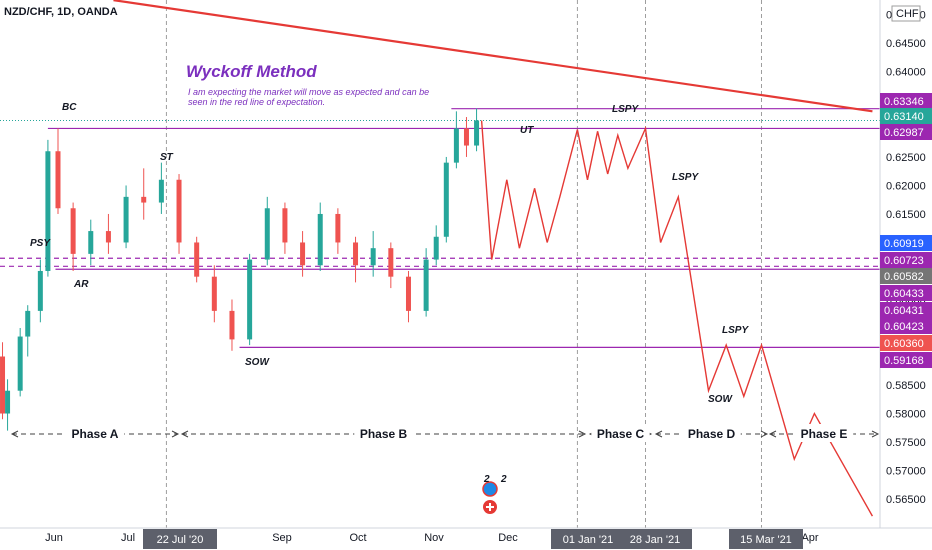 This screenshot has width=932, height=550. What do you see at coordinates (906, 415) in the screenshot?
I see `price-tick: 0.58000` at bounding box center [906, 415].